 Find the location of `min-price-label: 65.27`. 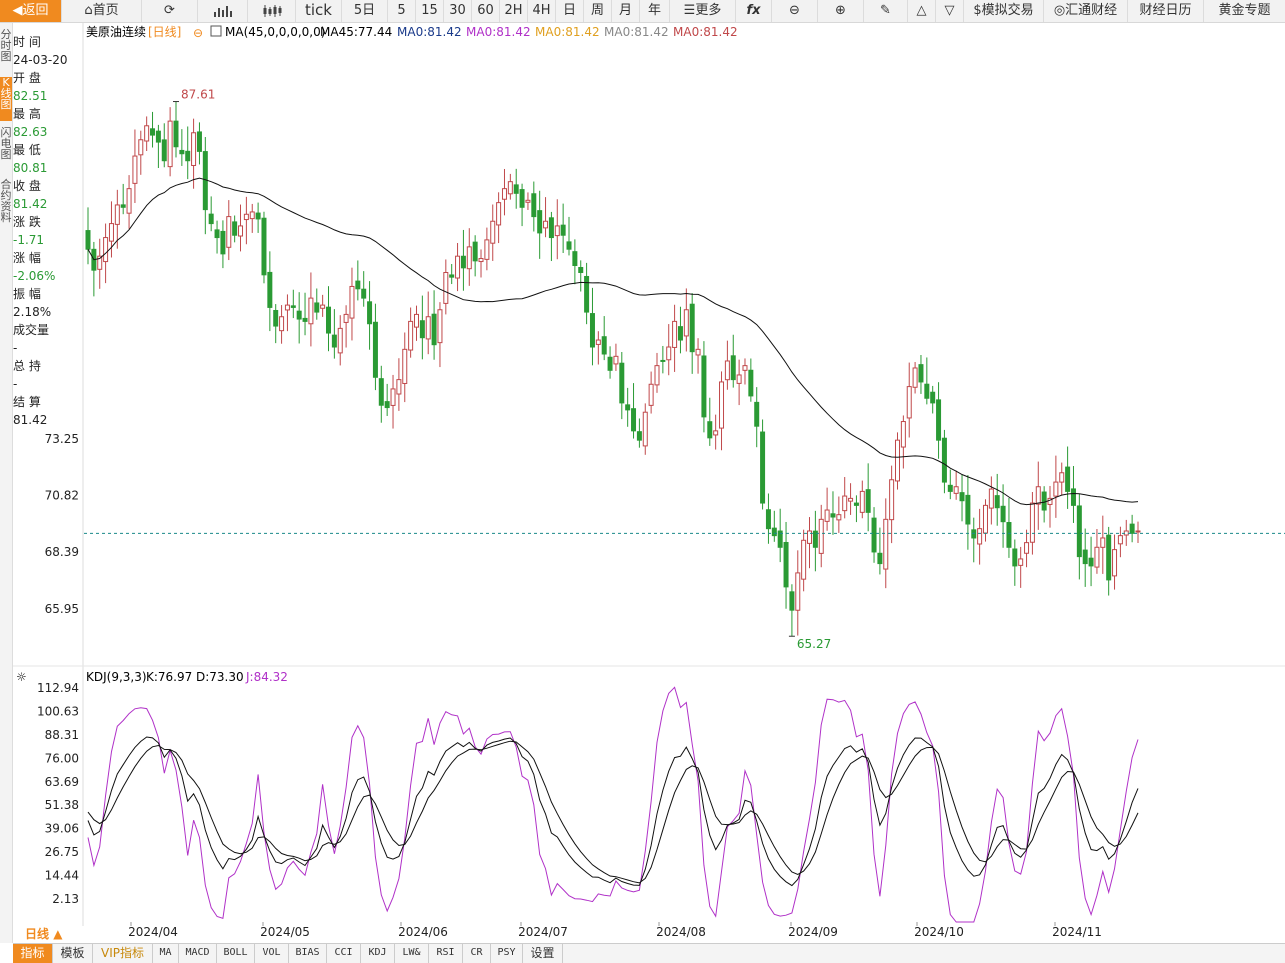

min-price-label: 65.27 is located at coordinates (814, 644).